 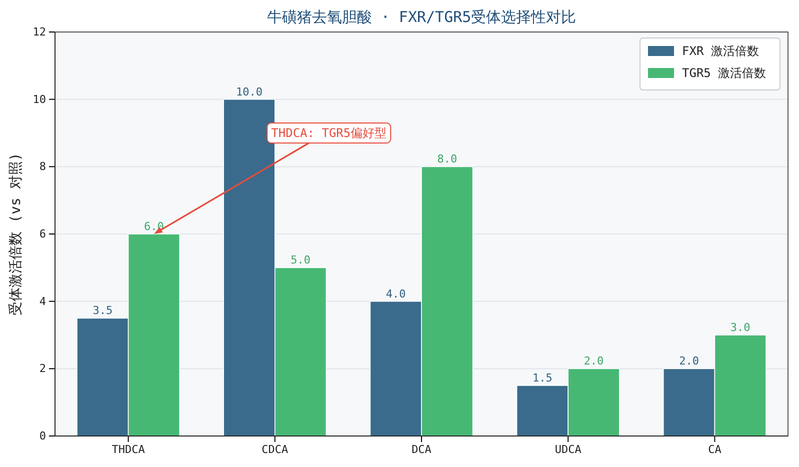 I want to click on y-tick-label: 12, so click(x=39, y=32).